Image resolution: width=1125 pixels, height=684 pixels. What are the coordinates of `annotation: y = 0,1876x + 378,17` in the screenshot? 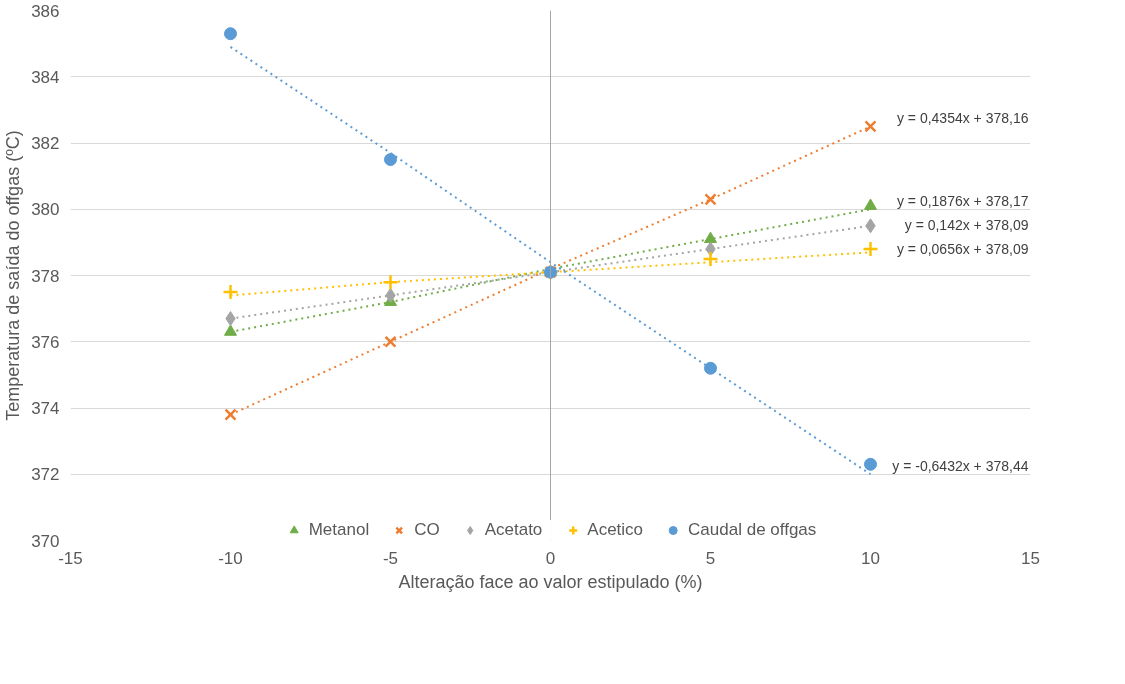 It's located at (962, 201).